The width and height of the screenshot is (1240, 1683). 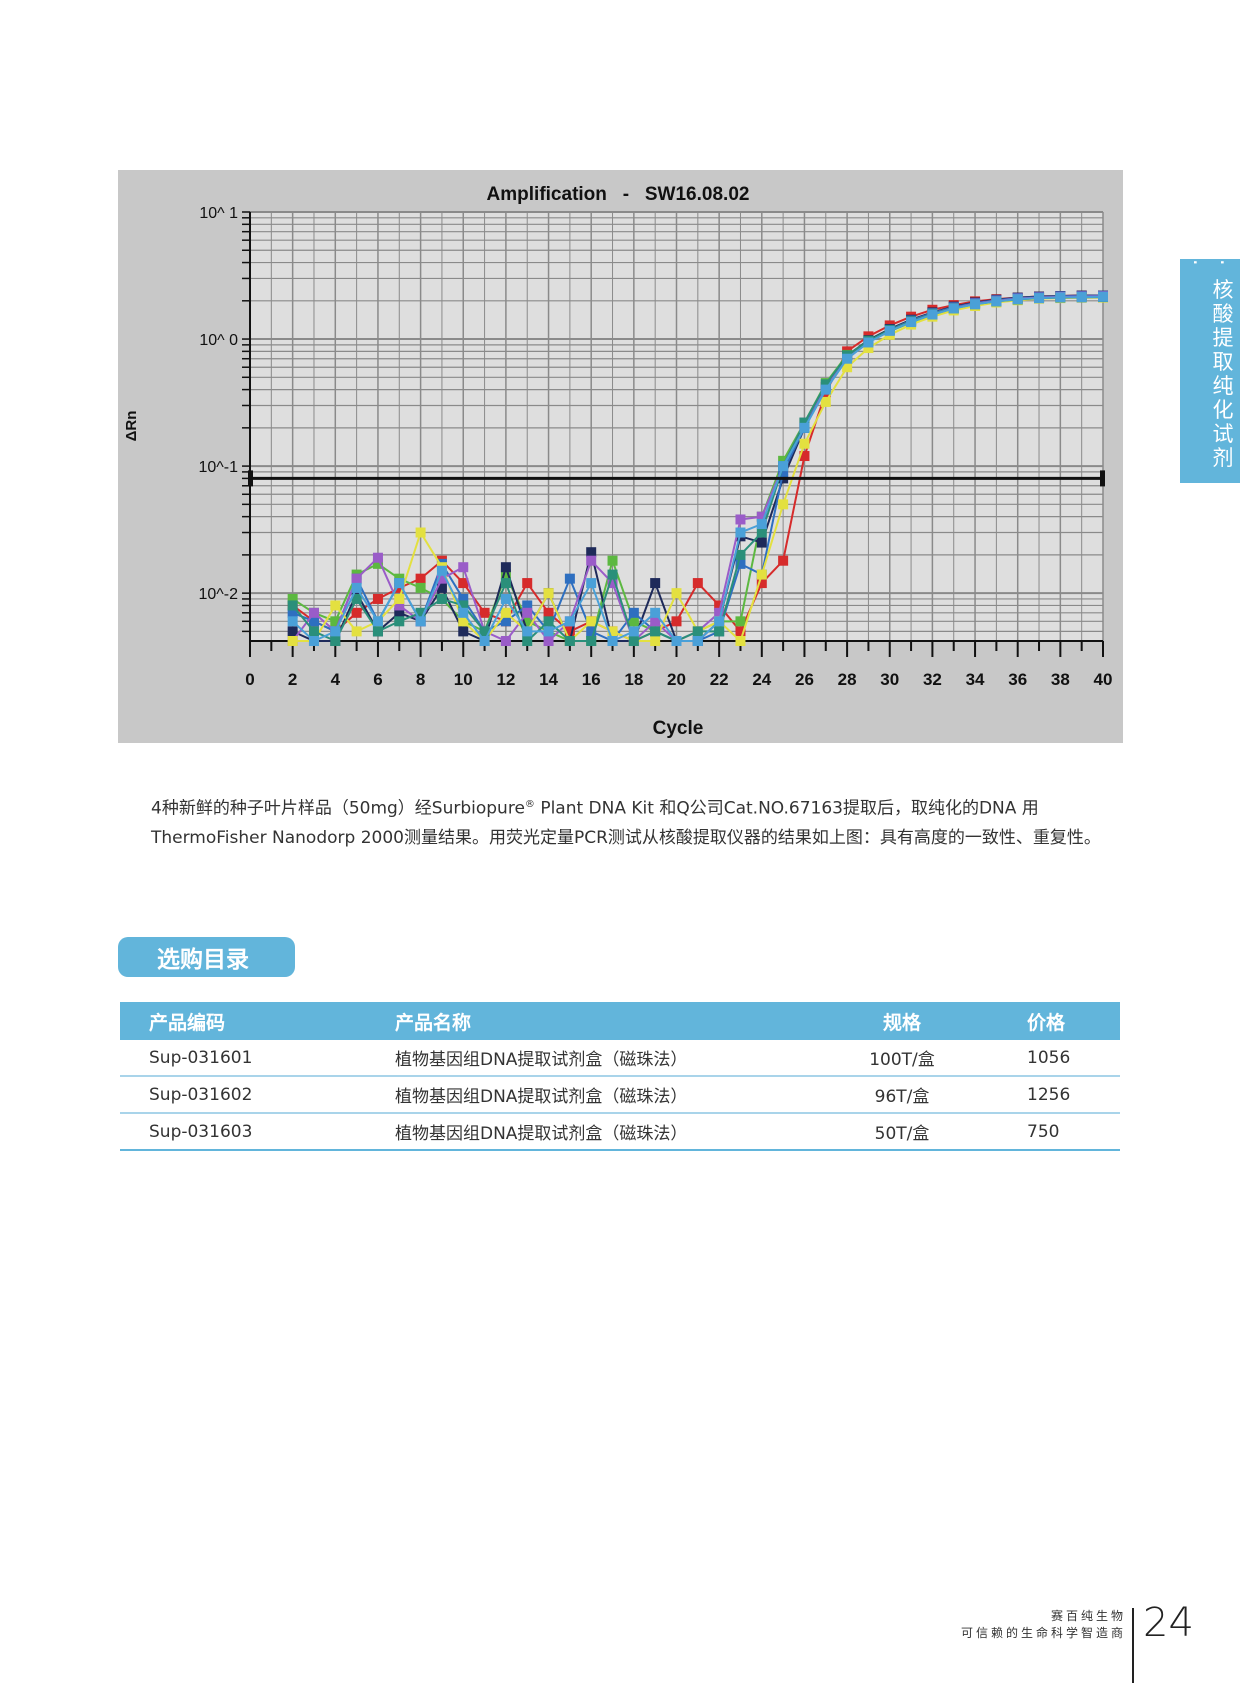 What do you see at coordinates (1102, 478) in the screenshot?
I see `threshold-handle-right` at bounding box center [1102, 478].